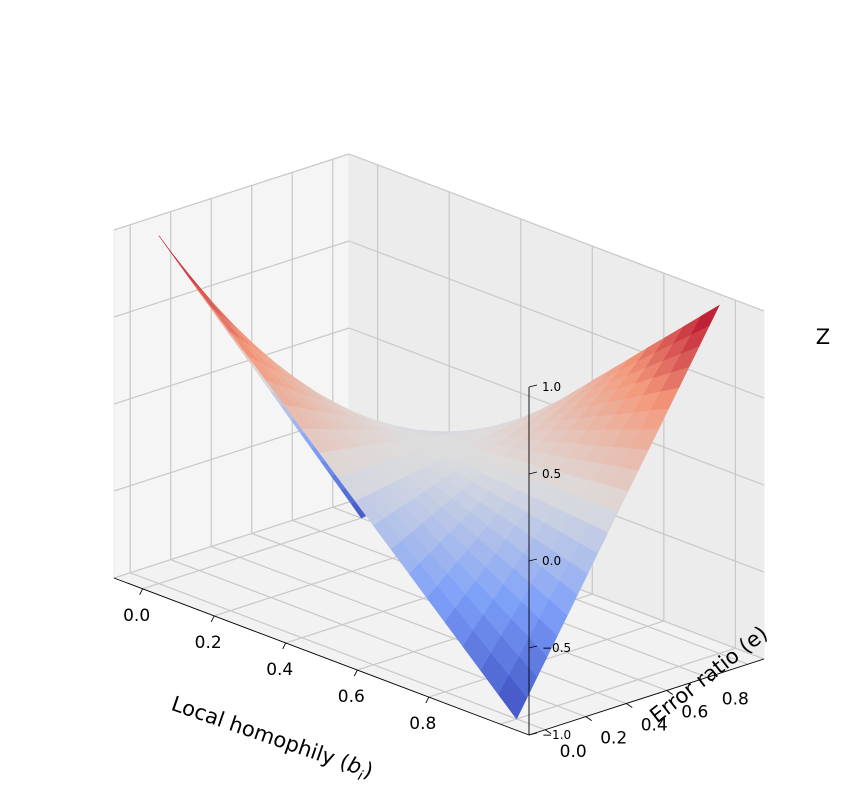 This screenshot has height=800, width=850. I want to click on x-tick-label: 0.0, so click(136, 616).